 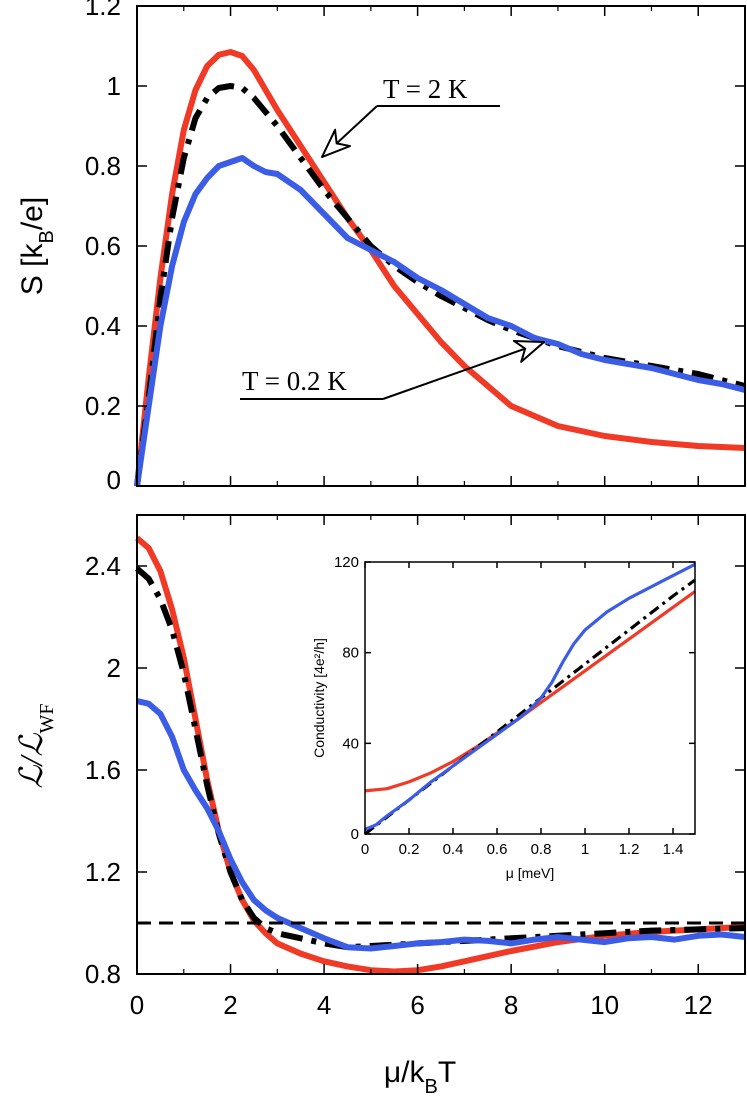 What do you see at coordinates (350, 743) in the screenshot?
I see `inset-ytick-label-1: 40` at bounding box center [350, 743].